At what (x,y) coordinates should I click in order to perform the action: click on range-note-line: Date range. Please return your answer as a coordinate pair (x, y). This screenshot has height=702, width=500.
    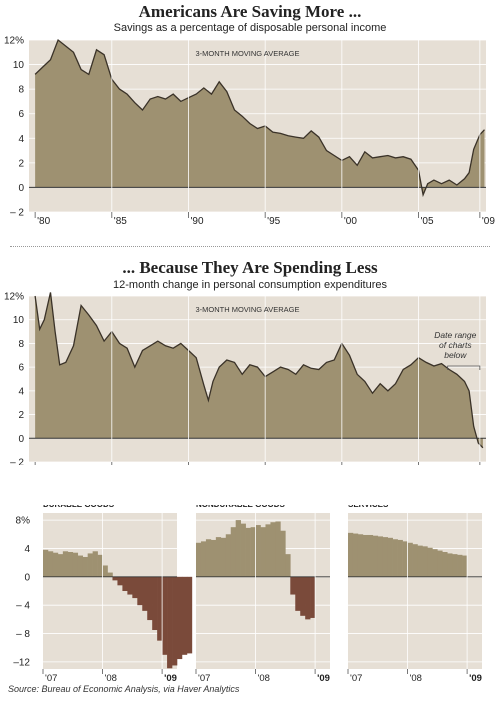
    Looking at the image, I should click on (455, 335).